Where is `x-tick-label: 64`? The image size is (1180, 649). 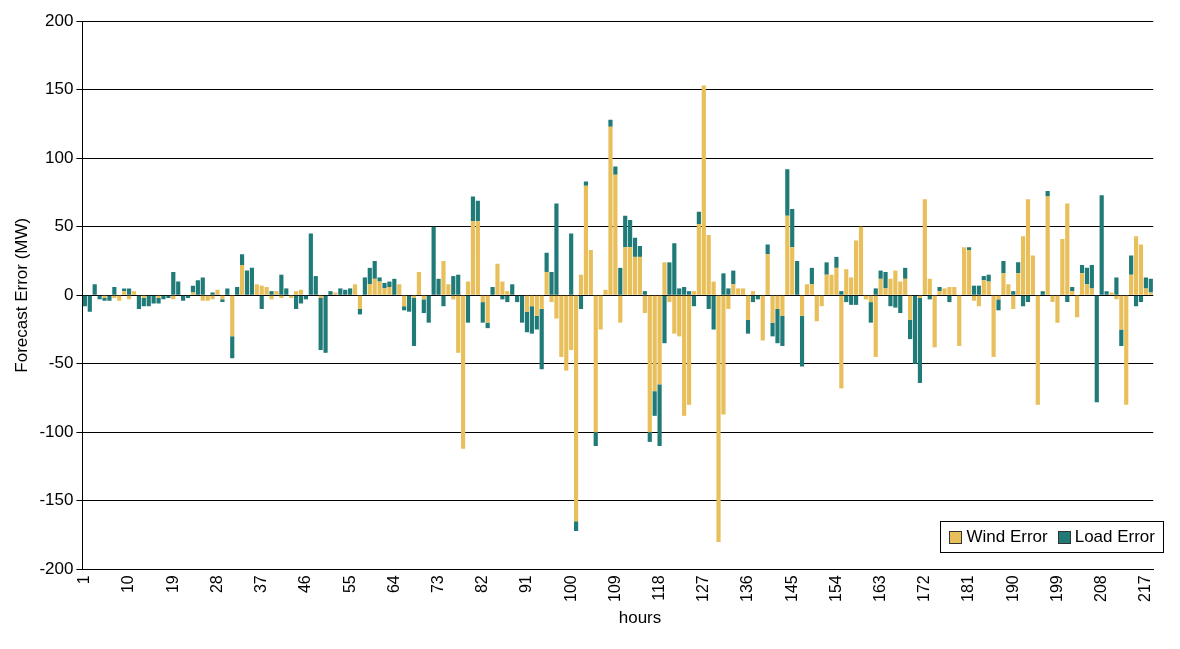
x-tick-label: 64 is located at coordinates (393, 584).